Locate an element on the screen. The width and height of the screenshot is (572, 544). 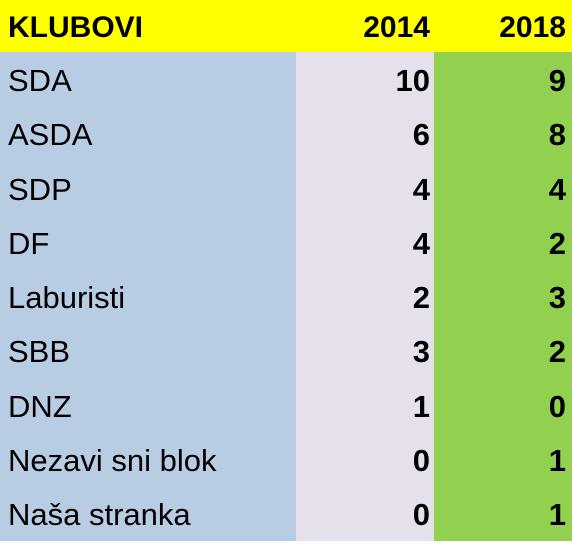
table-row: SBB 3 2 is located at coordinates (286, 350).